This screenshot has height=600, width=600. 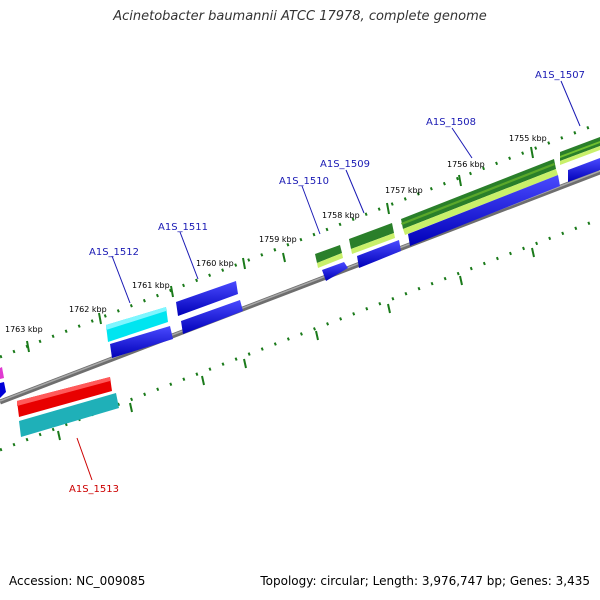 I want to click on gene-label-a1s-1508: A1S_1508, so click(x=451, y=122).